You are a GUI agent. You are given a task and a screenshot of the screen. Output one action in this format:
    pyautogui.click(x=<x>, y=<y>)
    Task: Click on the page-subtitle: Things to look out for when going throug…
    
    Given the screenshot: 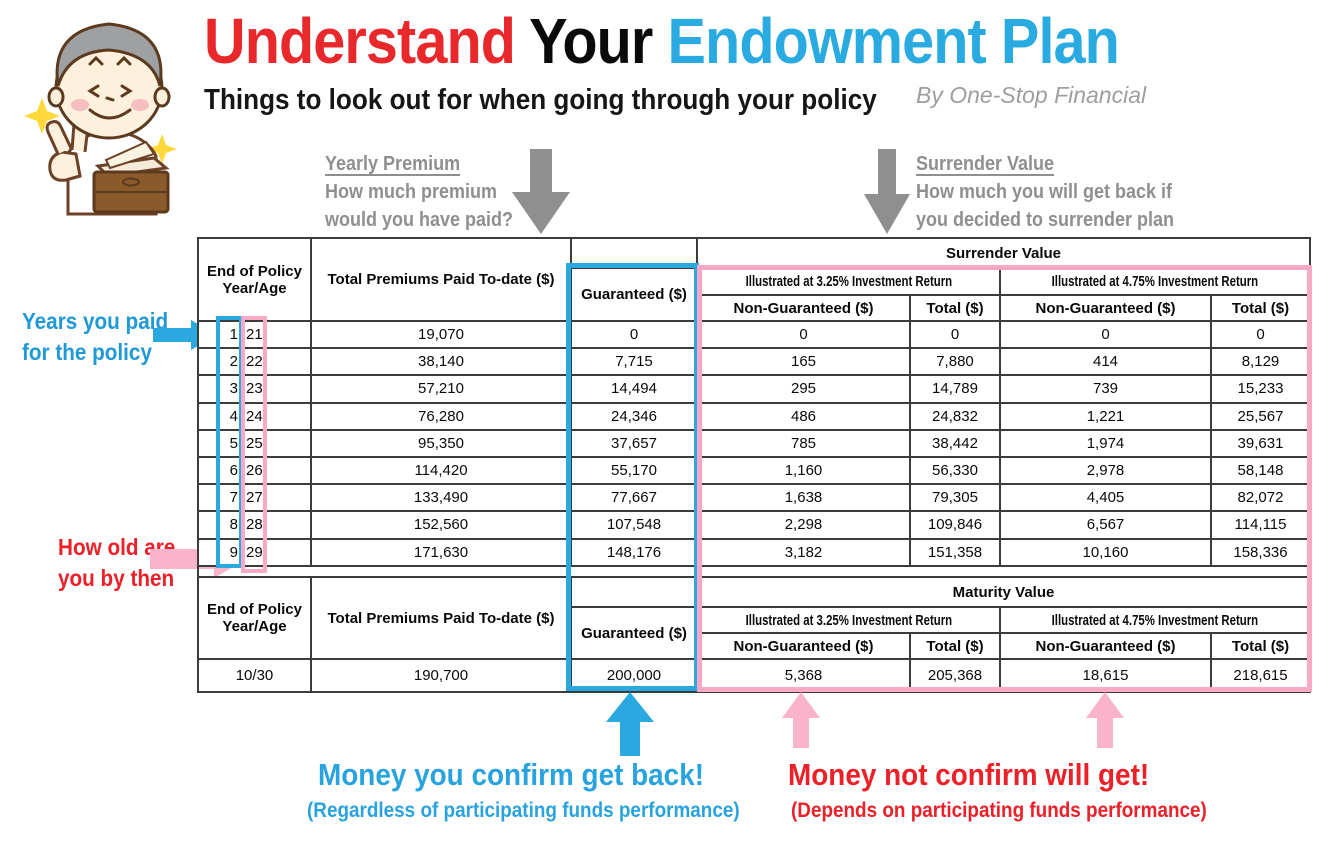 What is the action you would take?
    pyautogui.click(x=540, y=100)
    